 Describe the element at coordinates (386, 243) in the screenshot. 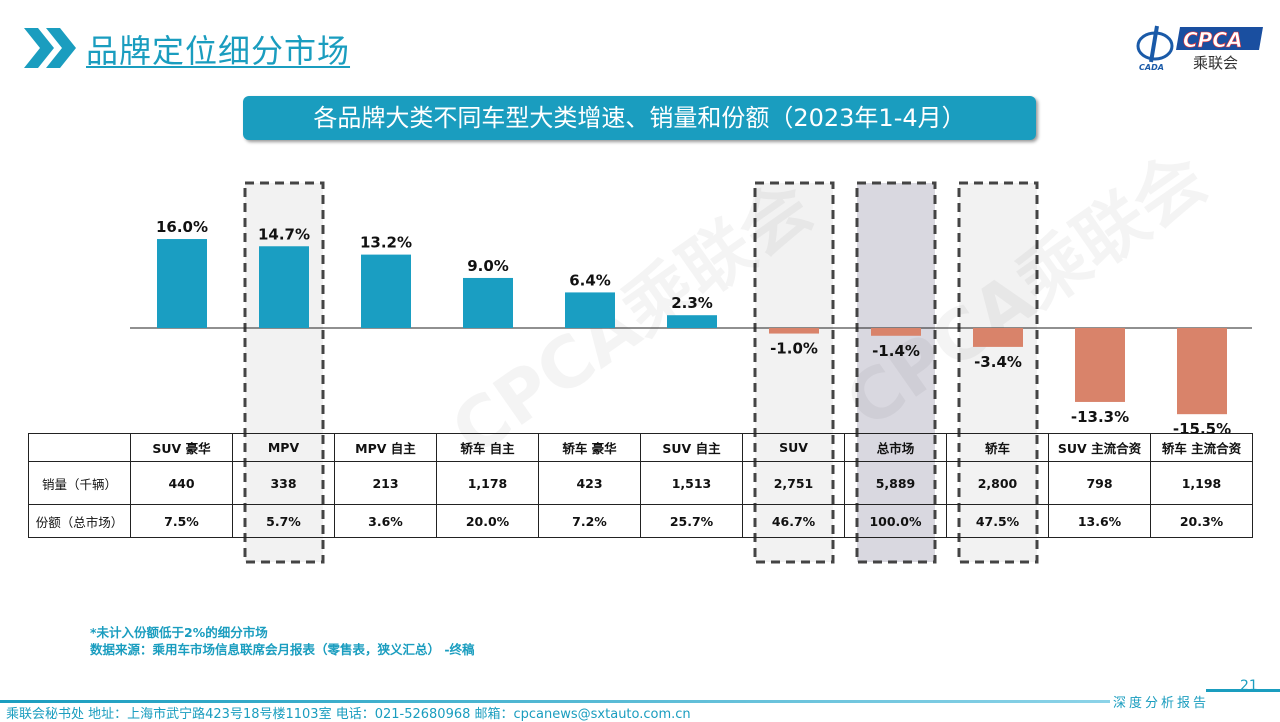

I see `data-label: 13.2%` at that location.